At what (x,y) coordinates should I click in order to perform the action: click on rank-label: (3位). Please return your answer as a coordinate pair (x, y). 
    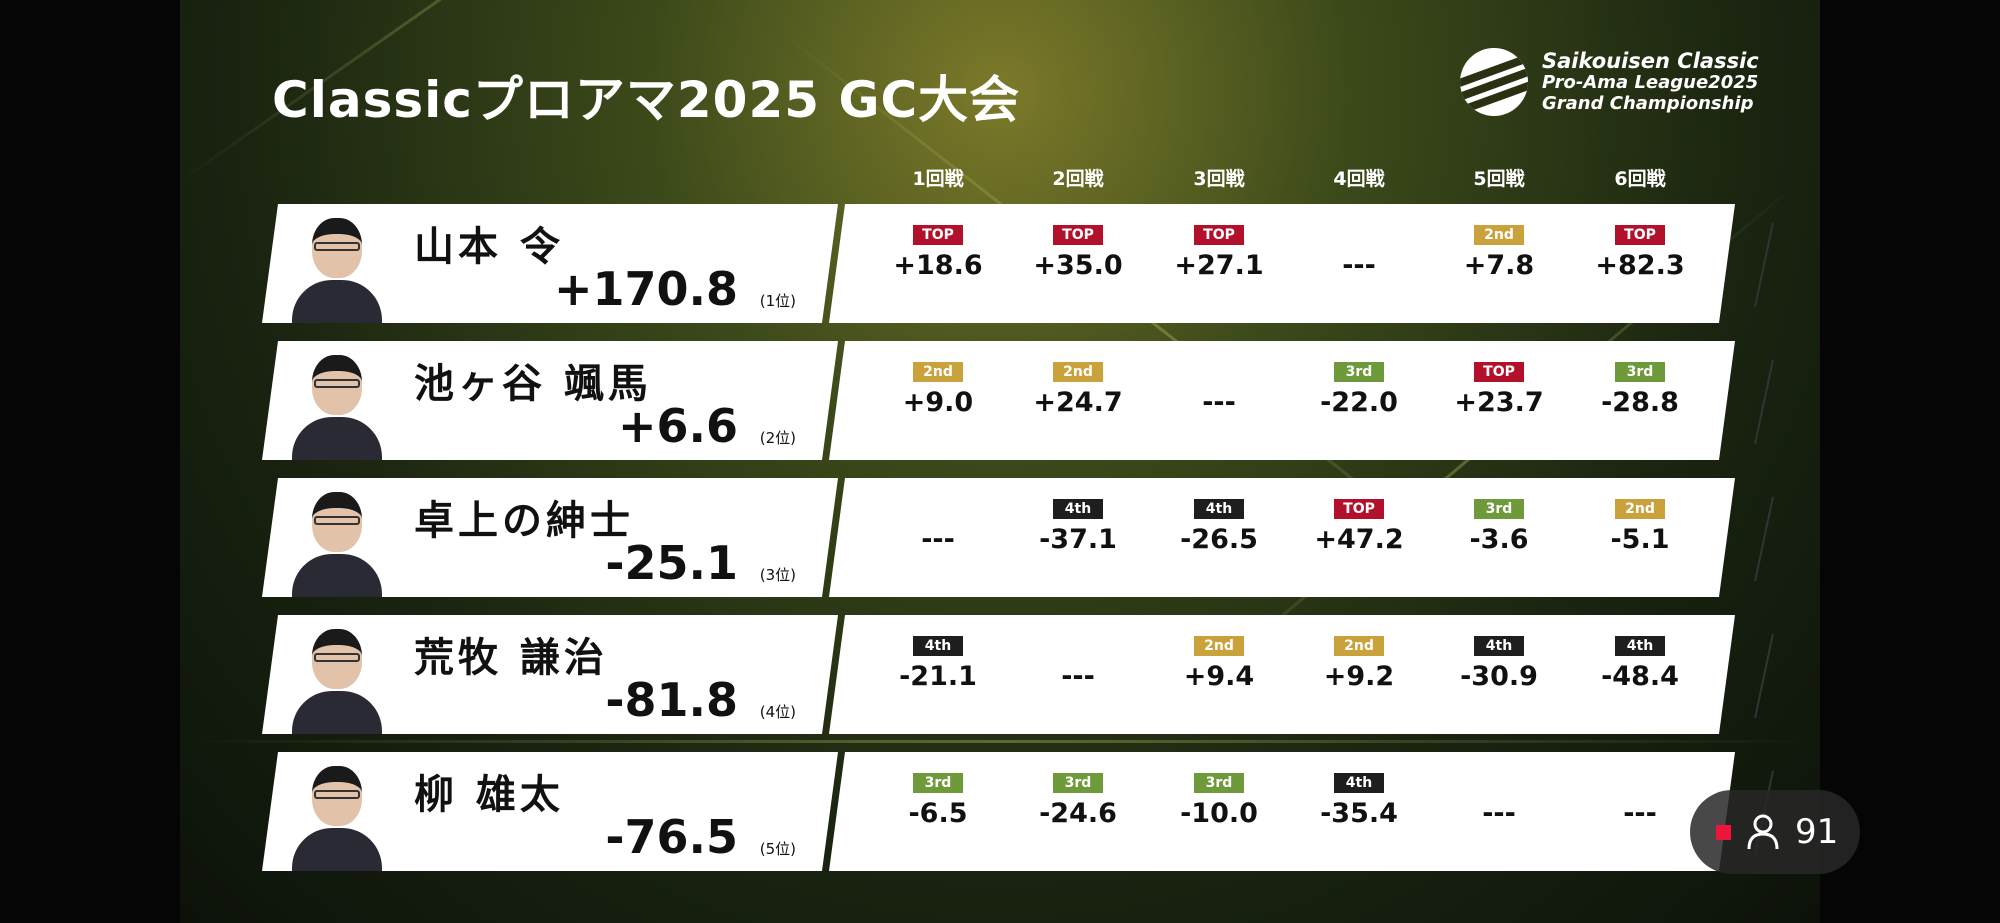
    Looking at the image, I should click on (777, 575).